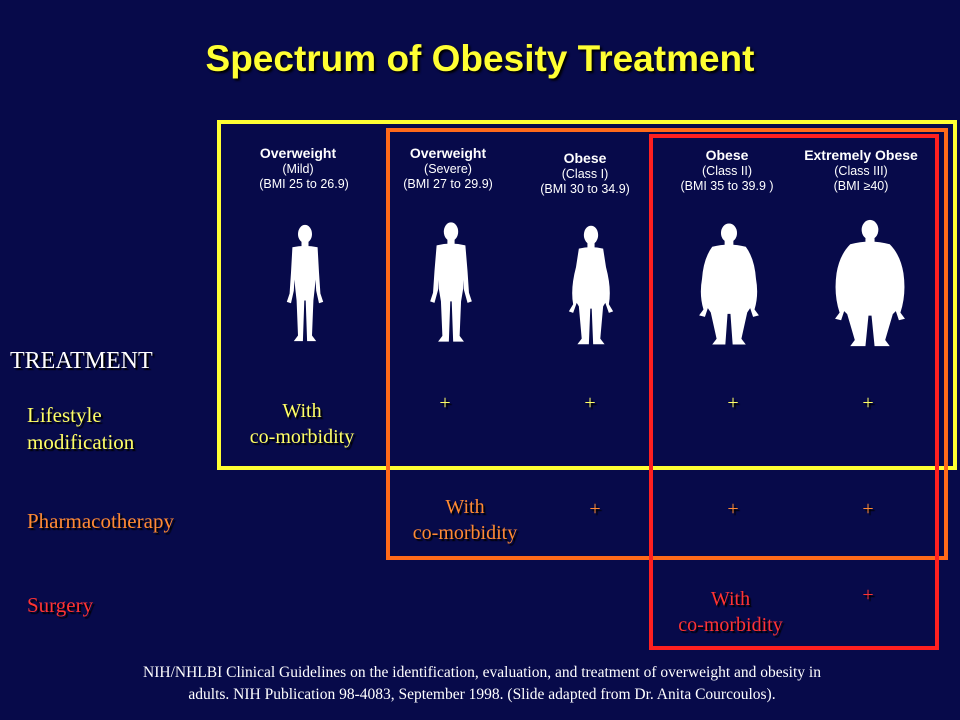  I want to click on category-class: (Severe), so click(448, 168).